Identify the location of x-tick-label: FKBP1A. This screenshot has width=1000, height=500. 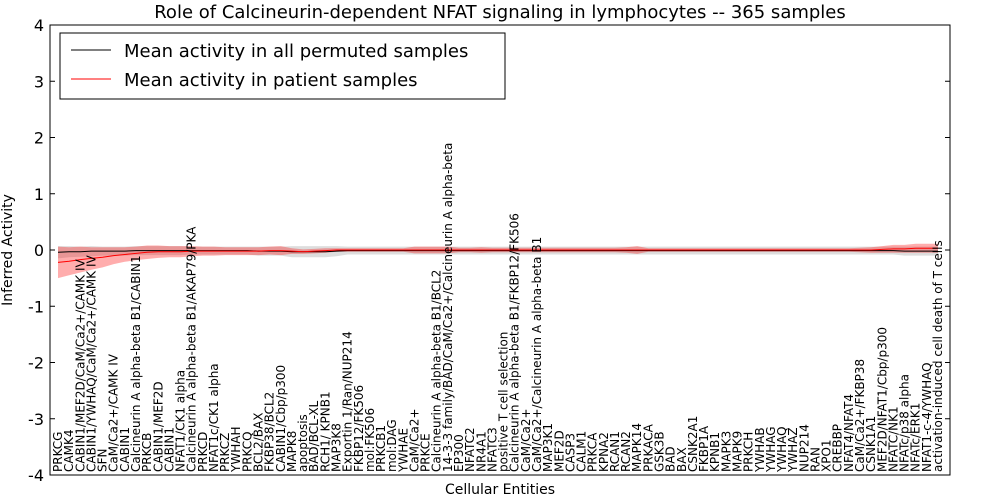
(704, 448).